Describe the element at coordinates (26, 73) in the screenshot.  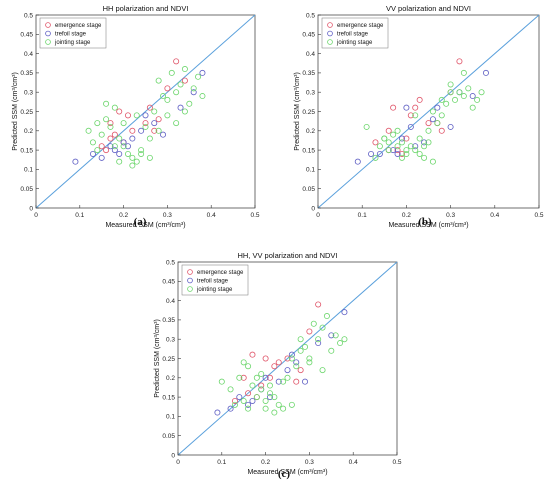
I see `y-tick-label: 0.35` at that location.